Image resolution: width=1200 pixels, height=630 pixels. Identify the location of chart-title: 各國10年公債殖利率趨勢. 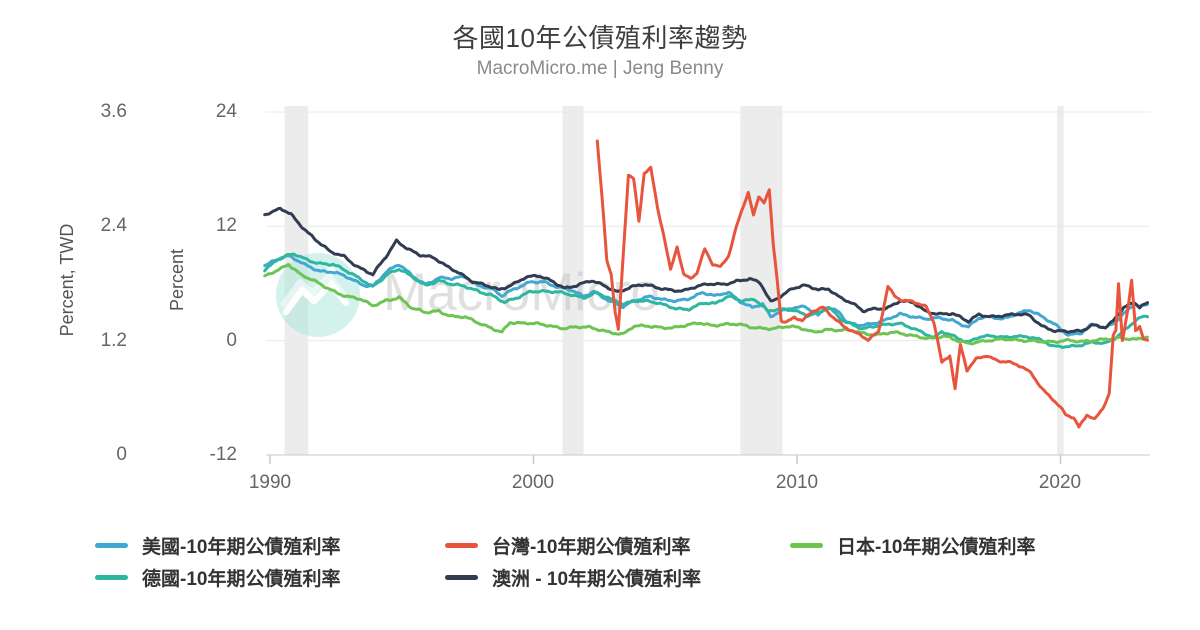
(600, 38).